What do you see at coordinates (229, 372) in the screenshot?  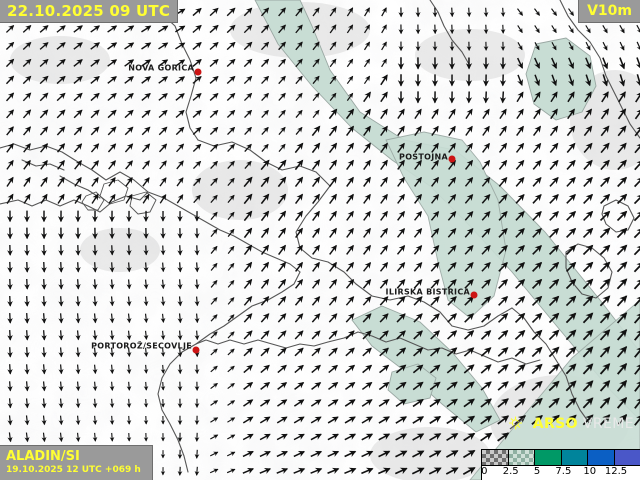 I see `coastline-istria` at bounding box center [229, 372].